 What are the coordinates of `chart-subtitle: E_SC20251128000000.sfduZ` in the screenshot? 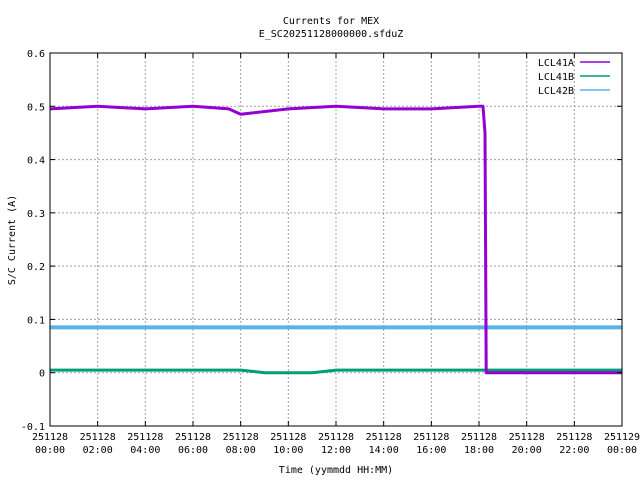 It's located at (331, 34).